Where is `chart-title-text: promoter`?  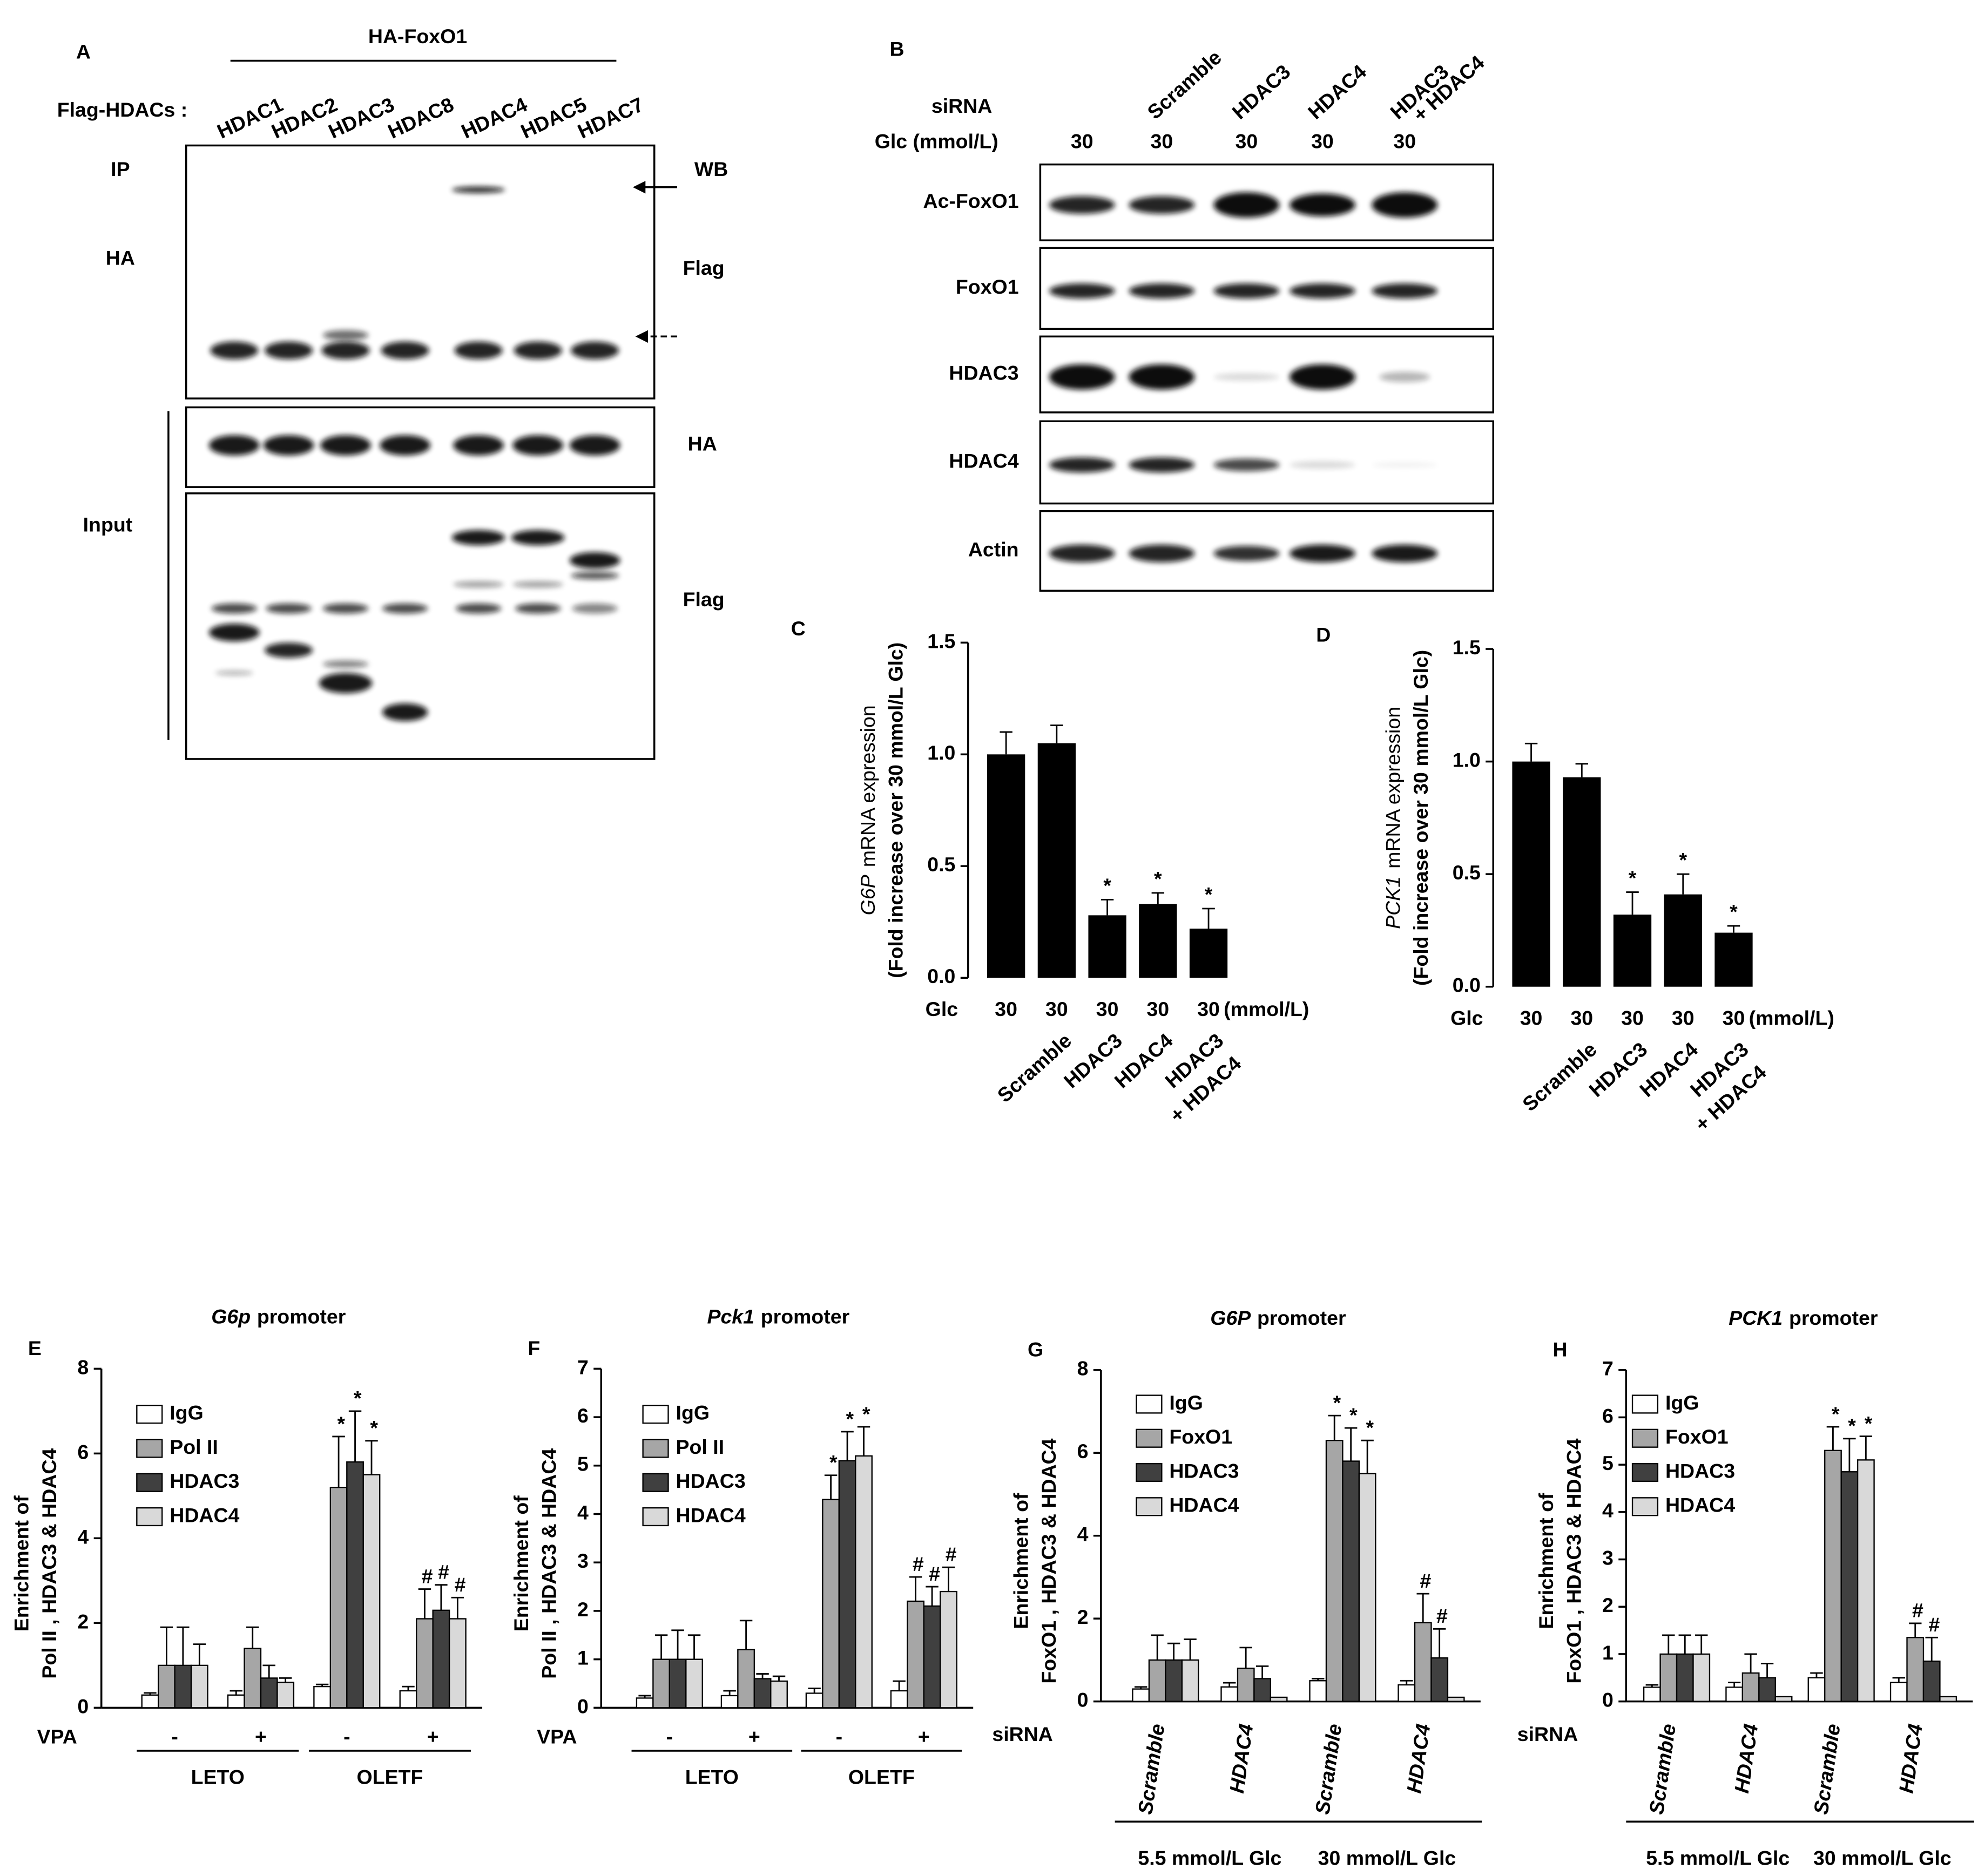 chart-title-text: promoter is located at coordinates (1301, 1317).